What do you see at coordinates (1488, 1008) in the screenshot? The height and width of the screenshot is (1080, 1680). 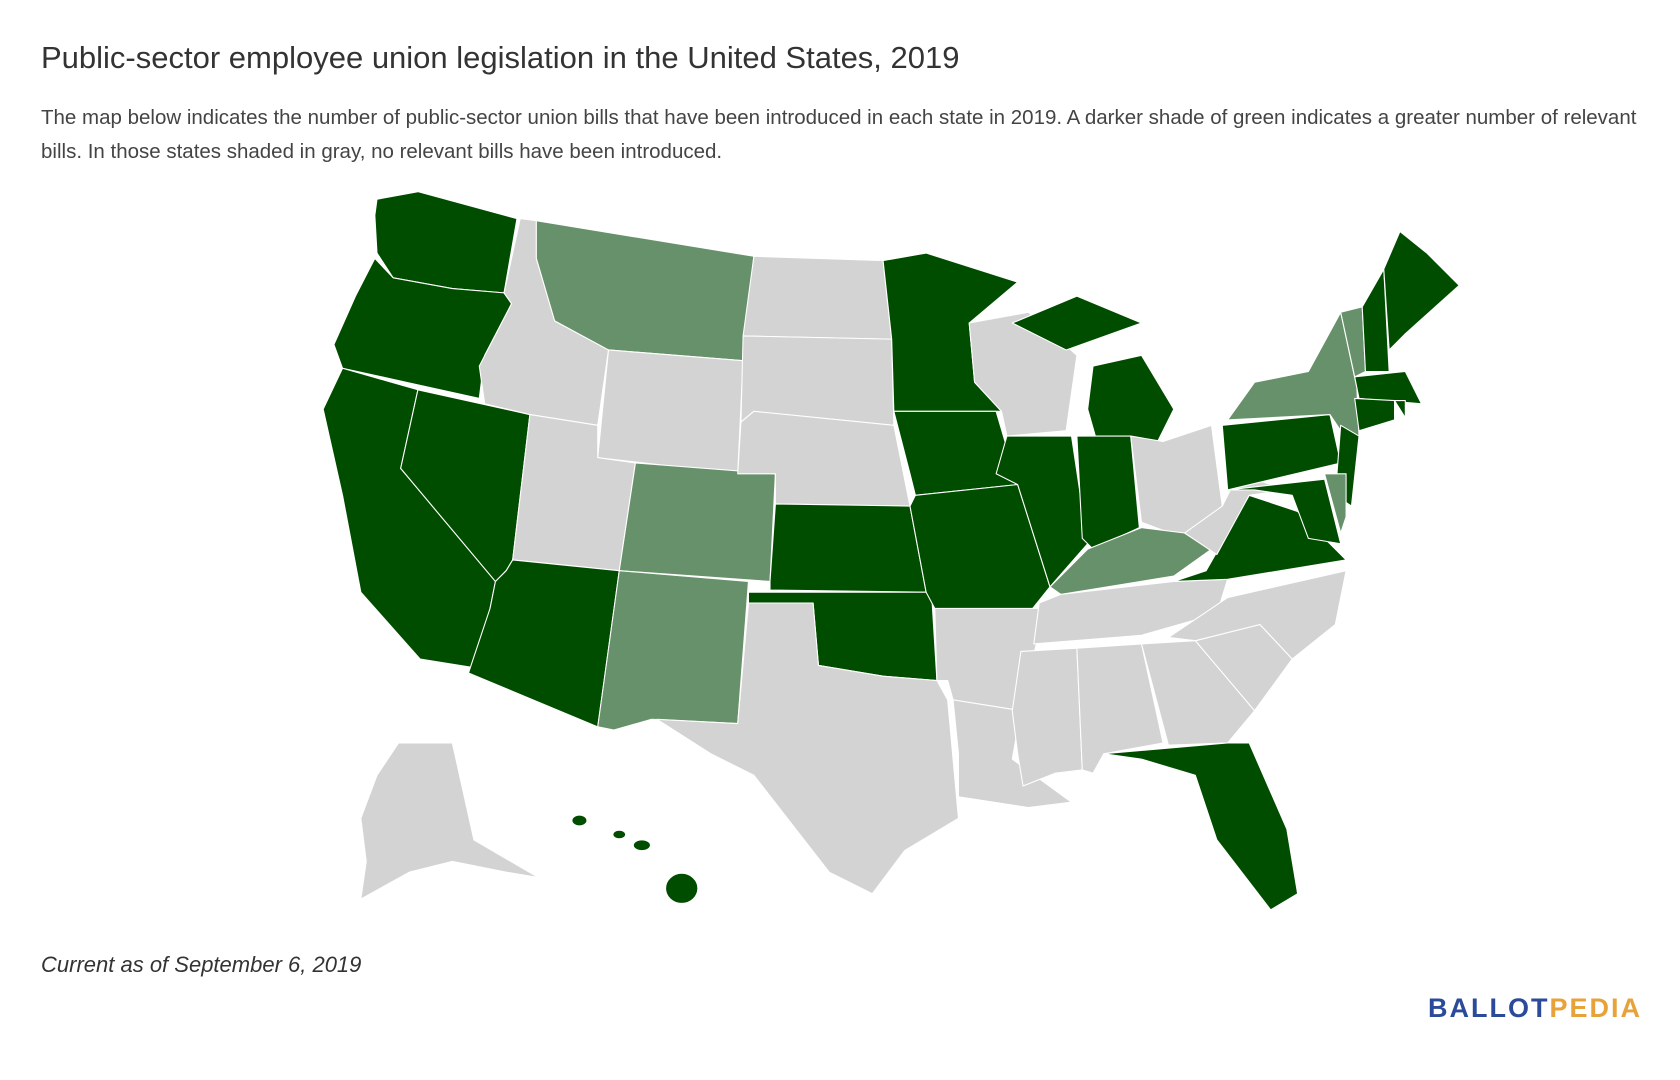 I see `logo-ballot: BALLOT` at bounding box center [1488, 1008].